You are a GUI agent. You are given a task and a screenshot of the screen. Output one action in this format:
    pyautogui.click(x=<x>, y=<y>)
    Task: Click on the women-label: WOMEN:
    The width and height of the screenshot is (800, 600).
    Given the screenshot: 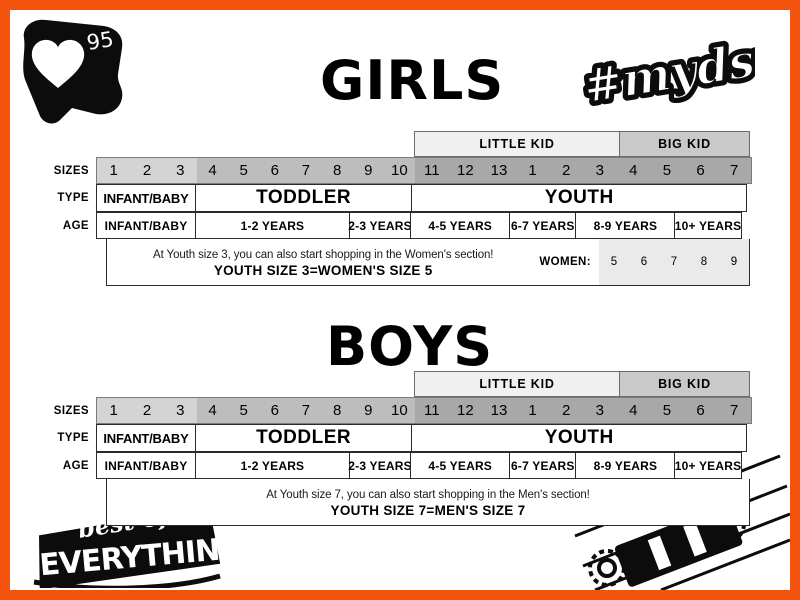 What is the action you would take?
    pyautogui.click(x=565, y=262)
    